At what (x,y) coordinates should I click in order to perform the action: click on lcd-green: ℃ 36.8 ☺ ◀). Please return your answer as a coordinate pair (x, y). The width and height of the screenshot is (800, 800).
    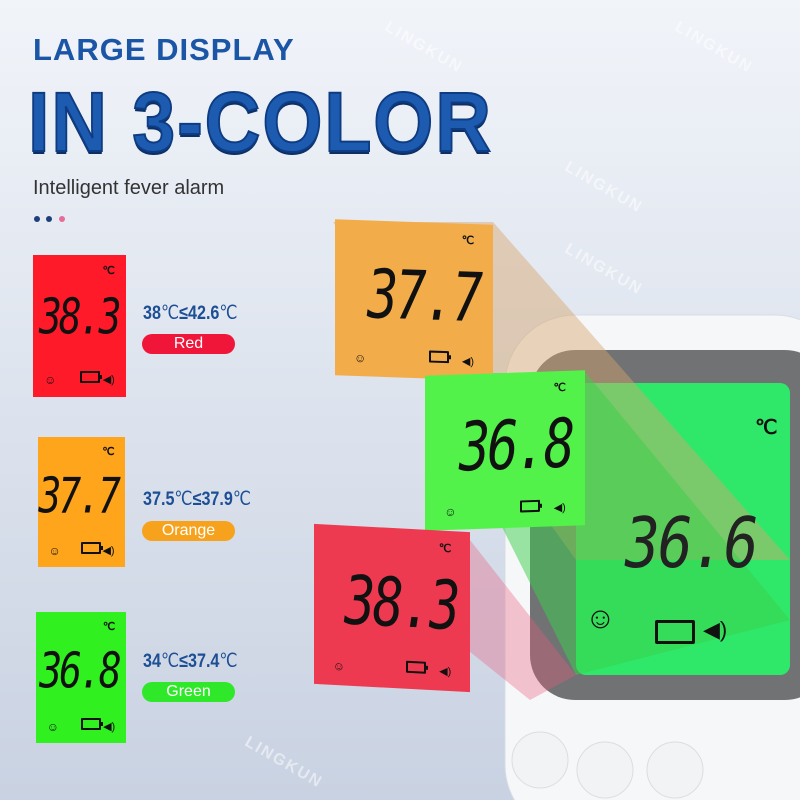
    Looking at the image, I should click on (81, 677).